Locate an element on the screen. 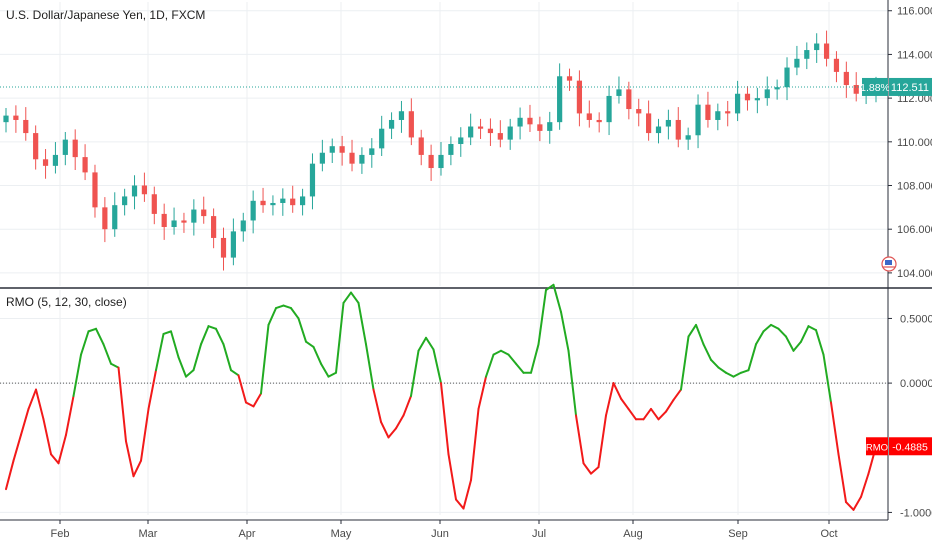 The width and height of the screenshot is (932, 550). rmo-tick-label: -1.0000 is located at coordinates (916, 513).